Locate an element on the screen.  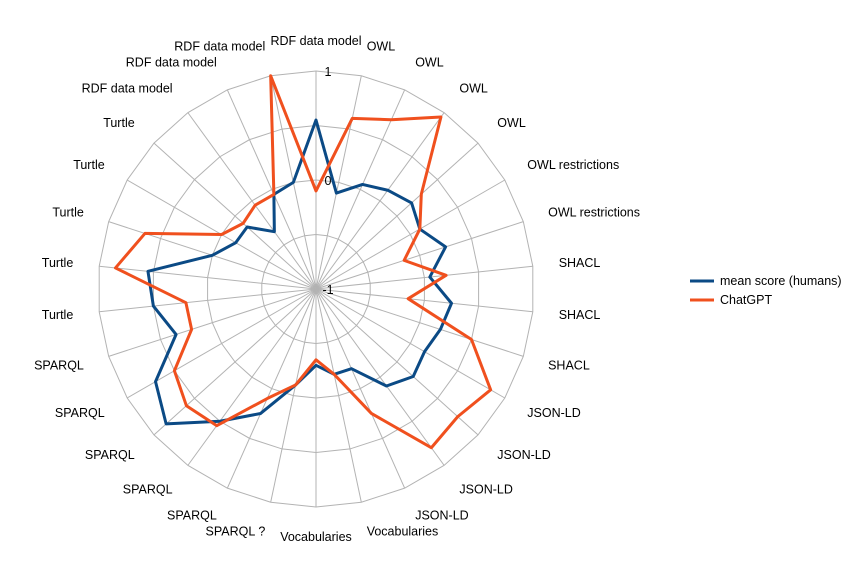
legend-label-humans: mean score (humans) is located at coordinates (781, 281).